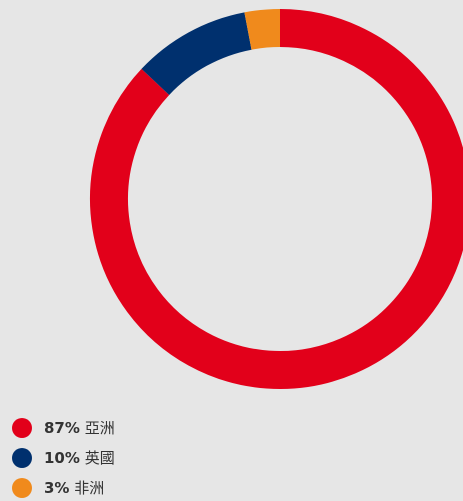  I want to click on legend-label: 3% 非洲, so click(74, 488).